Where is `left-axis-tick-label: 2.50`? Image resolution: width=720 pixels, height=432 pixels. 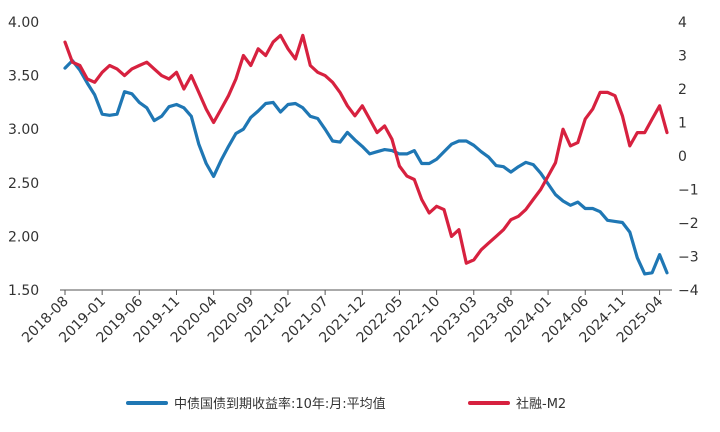 left-axis-tick-label: 2.50 is located at coordinates (23, 184).